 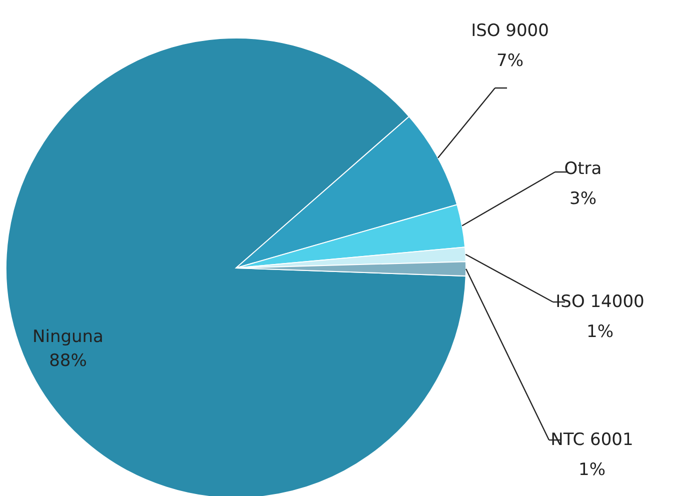 What do you see at coordinates (592, 440) in the screenshot?
I see `slice-label: NTC 6001` at bounding box center [592, 440].